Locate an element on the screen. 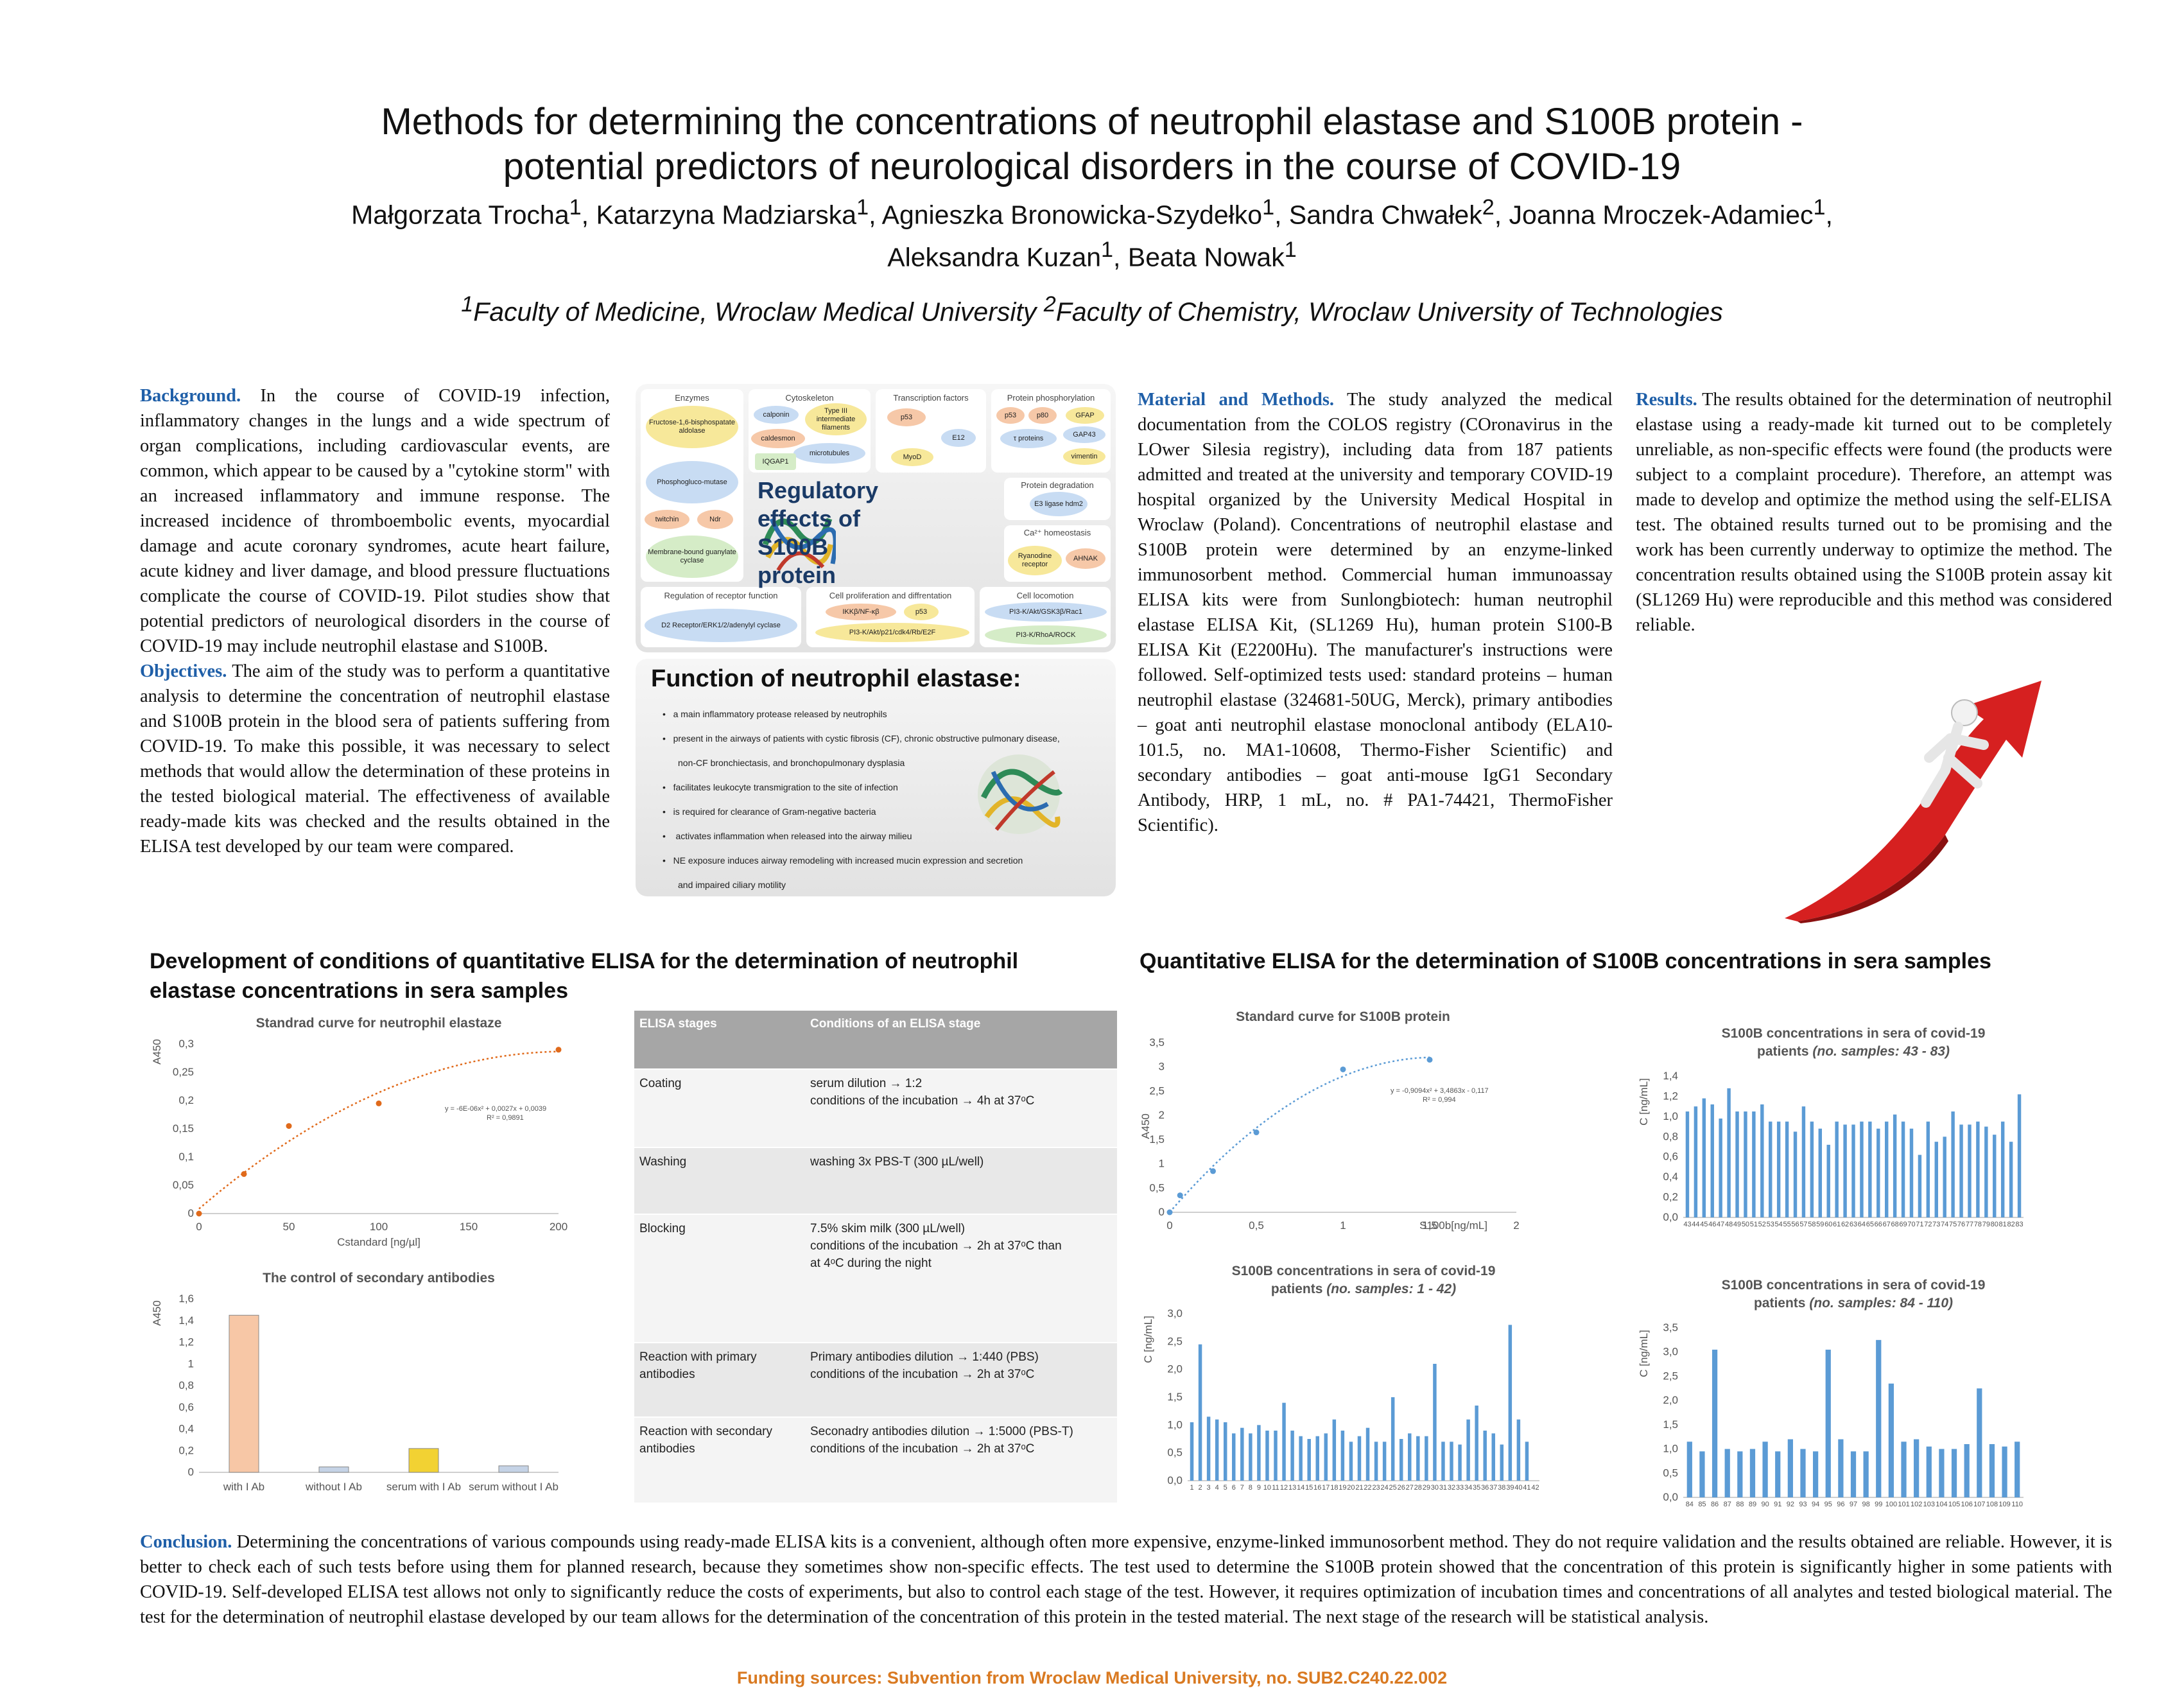 Image resolution: width=2184 pixels, height=1699 pixels. x-tick-label: 63 is located at coordinates (1853, 1224).